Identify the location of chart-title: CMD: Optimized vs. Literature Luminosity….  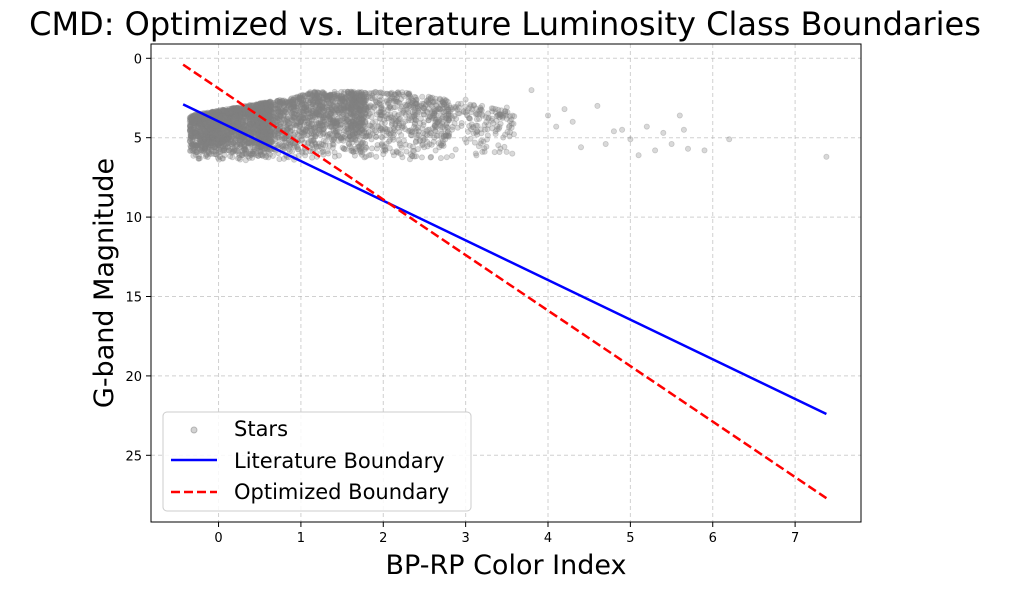
(505, 24).